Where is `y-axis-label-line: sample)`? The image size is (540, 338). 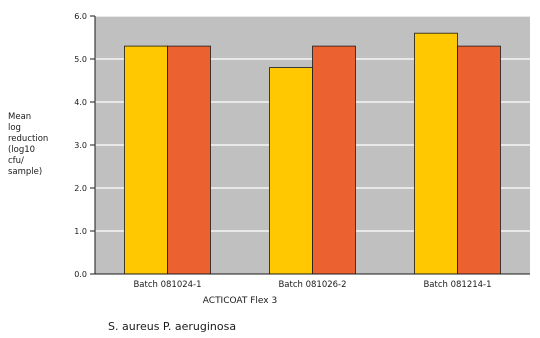
y-axis-label-line: sample) is located at coordinates (25, 172).